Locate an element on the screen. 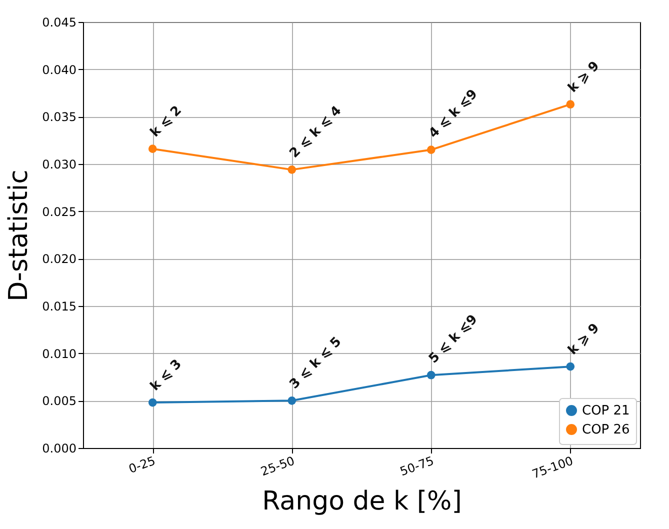 The image size is (669, 529). legend-label: COP 26 is located at coordinates (606, 430).